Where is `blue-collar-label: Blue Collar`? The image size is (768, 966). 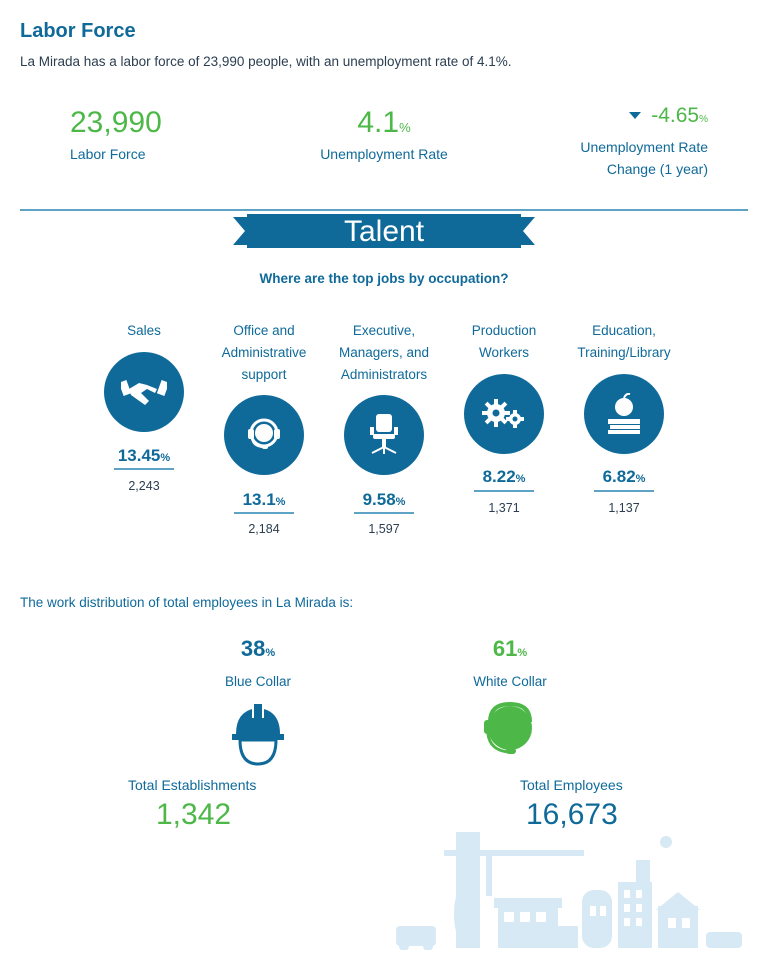 blue-collar-label: Blue Collar is located at coordinates (258, 681).